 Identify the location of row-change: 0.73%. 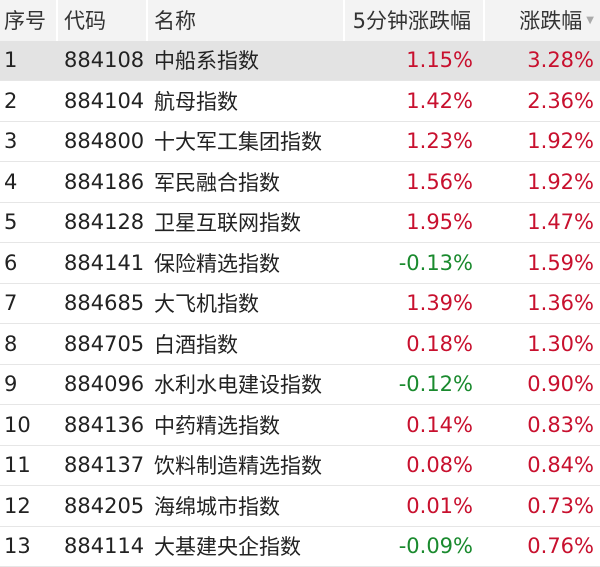
(560, 505).